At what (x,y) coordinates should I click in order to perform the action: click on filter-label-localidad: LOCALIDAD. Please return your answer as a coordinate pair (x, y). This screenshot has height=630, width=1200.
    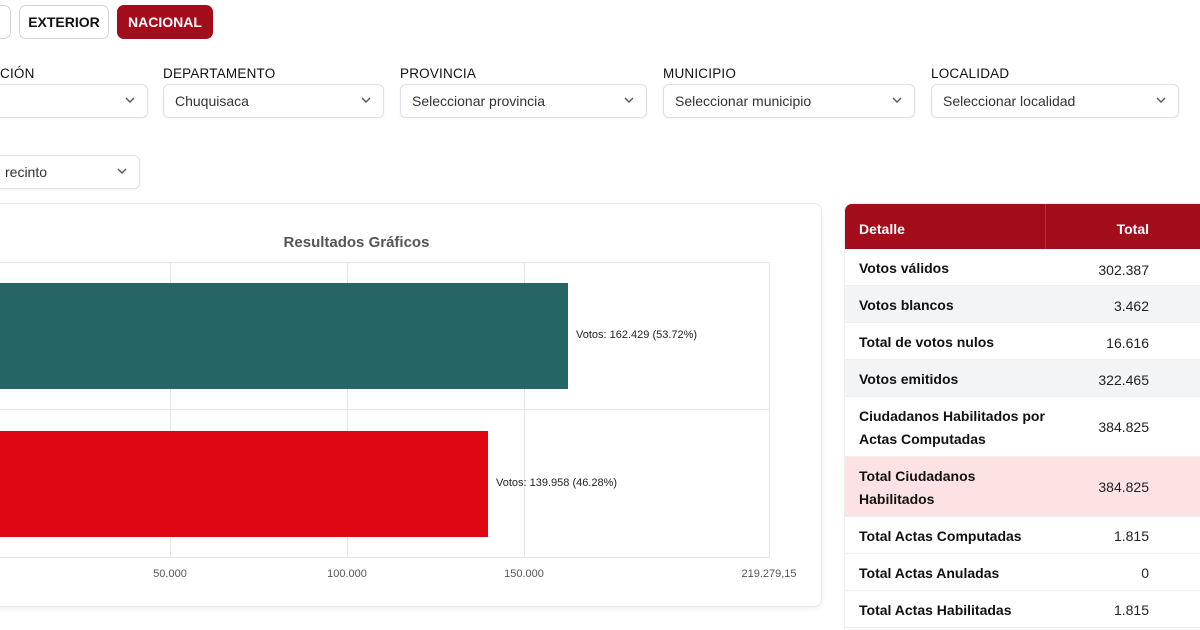
    Looking at the image, I should click on (970, 73).